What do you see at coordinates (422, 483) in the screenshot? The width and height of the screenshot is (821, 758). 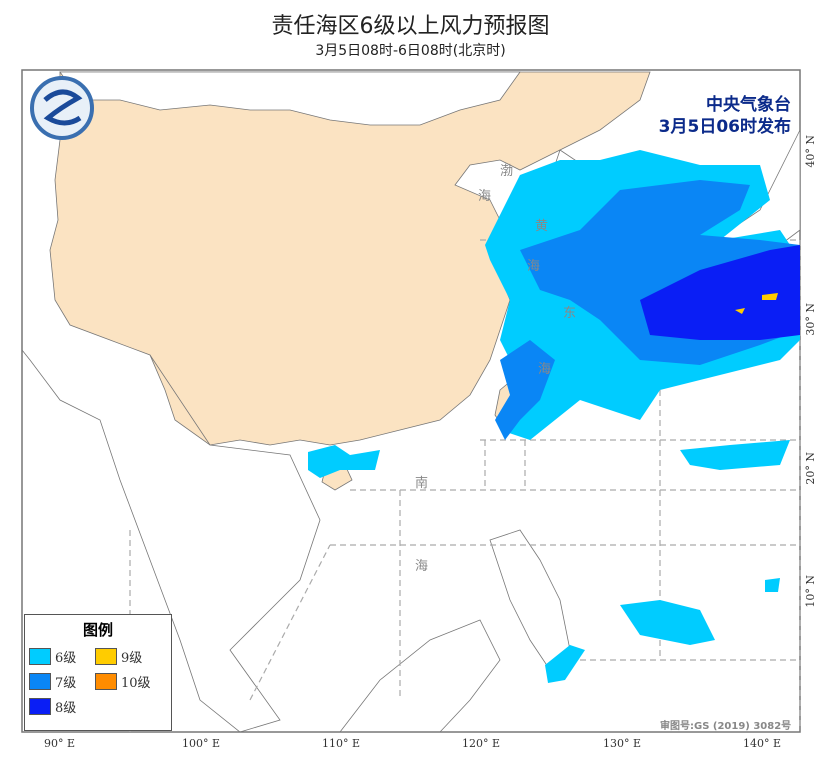 I see `sea-label: 南` at bounding box center [422, 483].